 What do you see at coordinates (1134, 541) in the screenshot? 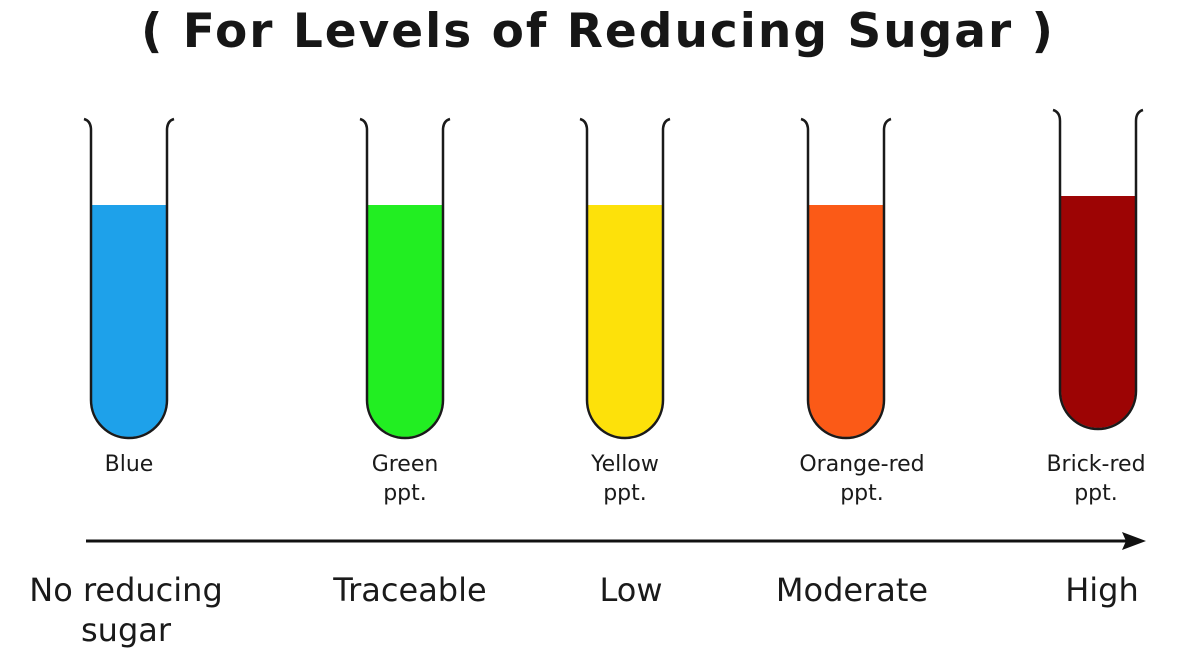
I see `arrow-head` at bounding box center [1134, 541].